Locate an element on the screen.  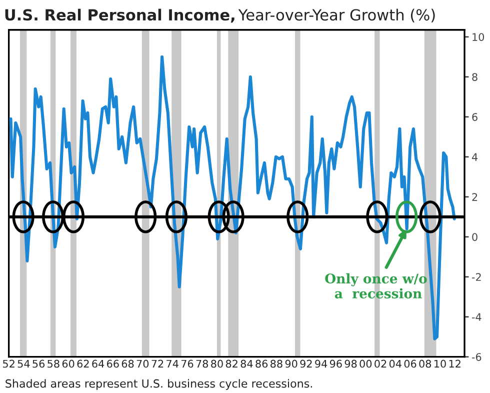
x-tick-label: 90 is located at coordinates (291, 364).